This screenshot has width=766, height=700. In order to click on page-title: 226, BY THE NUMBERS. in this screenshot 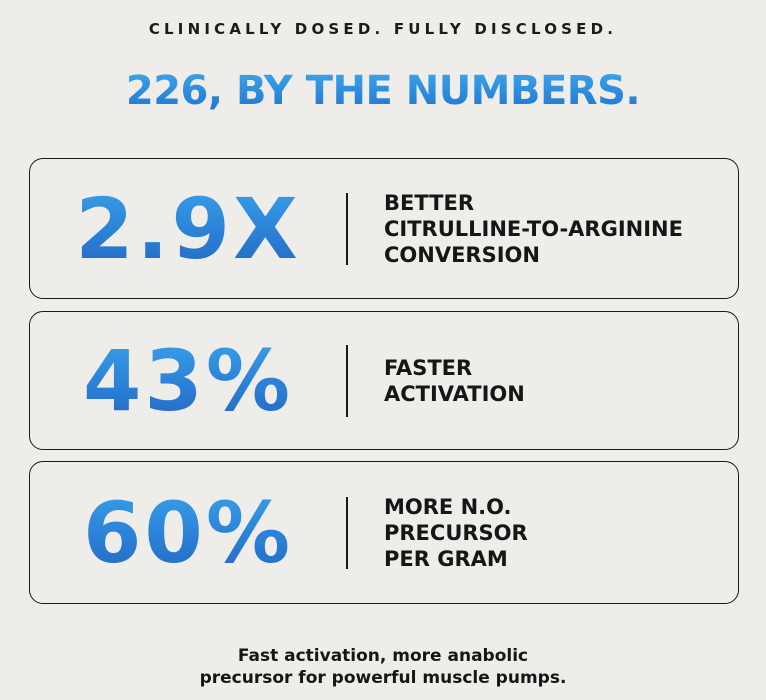, I will do `click(383, 91)`.